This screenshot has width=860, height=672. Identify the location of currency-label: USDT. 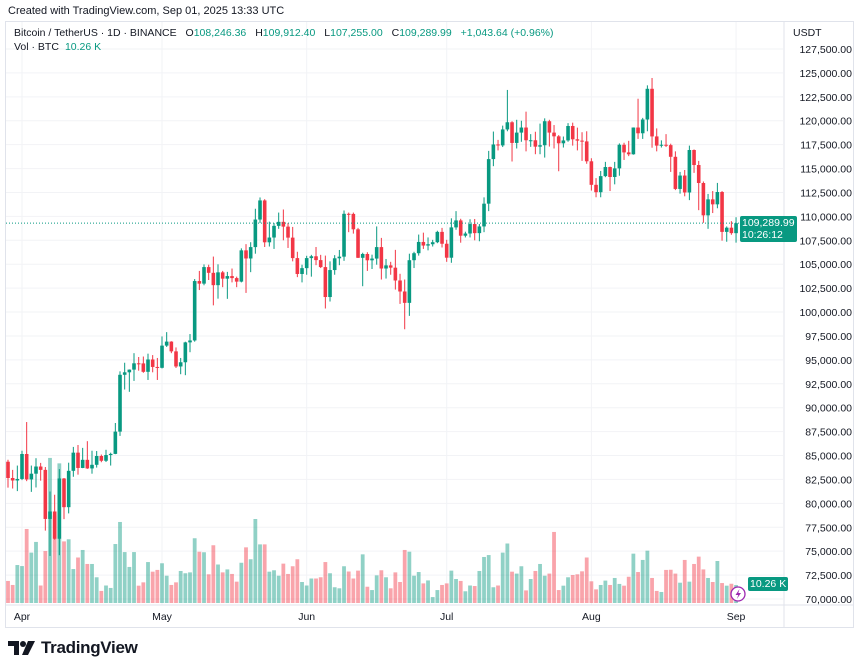
(807, 33).